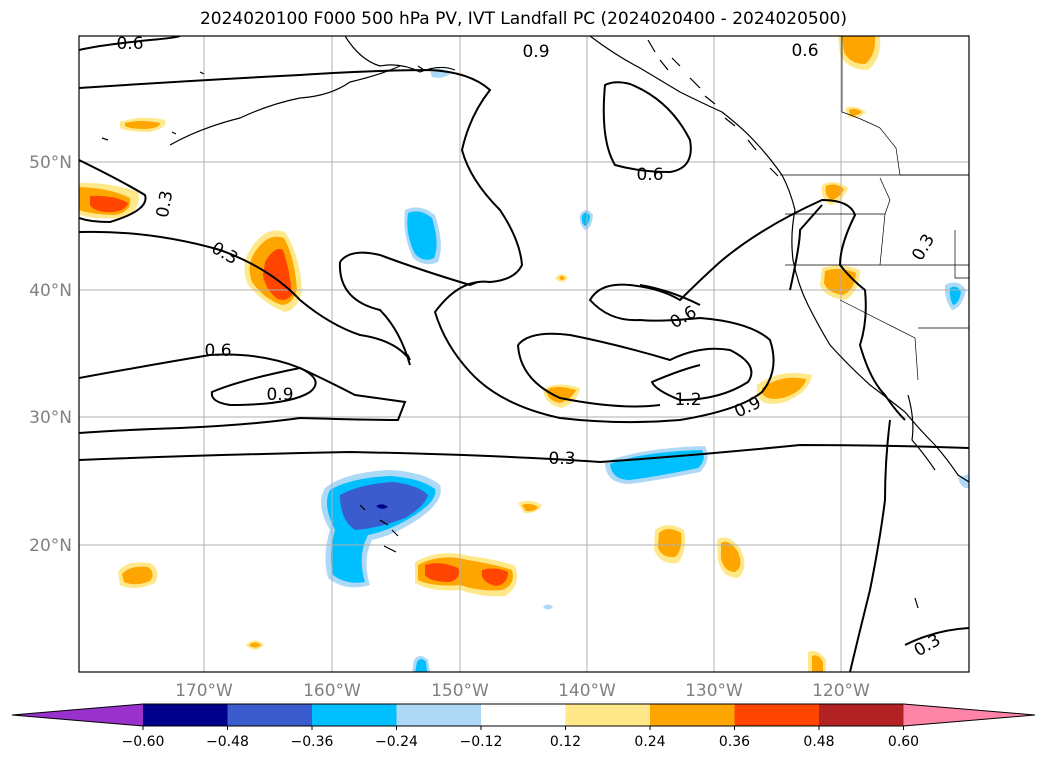 Image resolution: width=1047 pixels, height=765 pixels. I want to click on lon-label-120w: 120°W, so click(841, 691).